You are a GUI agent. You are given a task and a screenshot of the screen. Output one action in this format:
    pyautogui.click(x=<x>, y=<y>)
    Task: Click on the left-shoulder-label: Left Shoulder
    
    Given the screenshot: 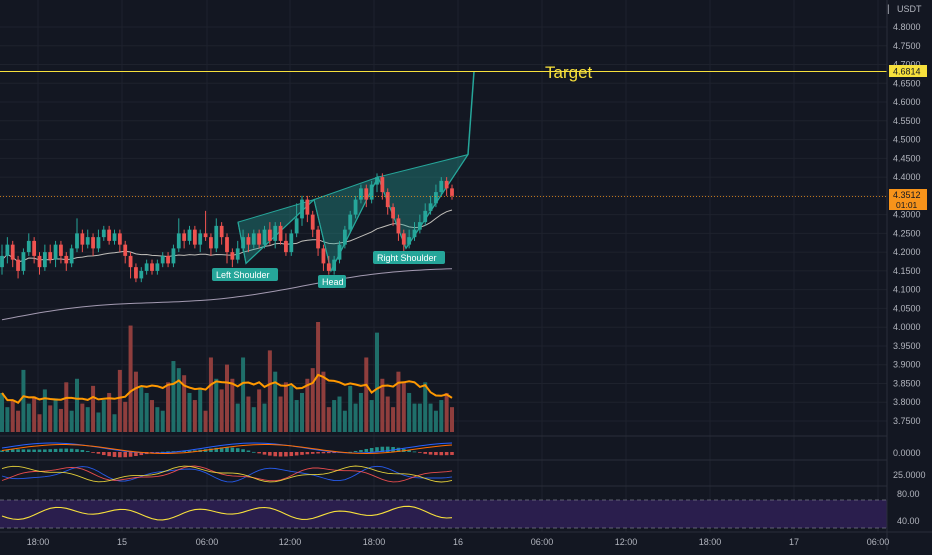 What is the action you would take?
    pyautogui.click(x=243, y=275)
    